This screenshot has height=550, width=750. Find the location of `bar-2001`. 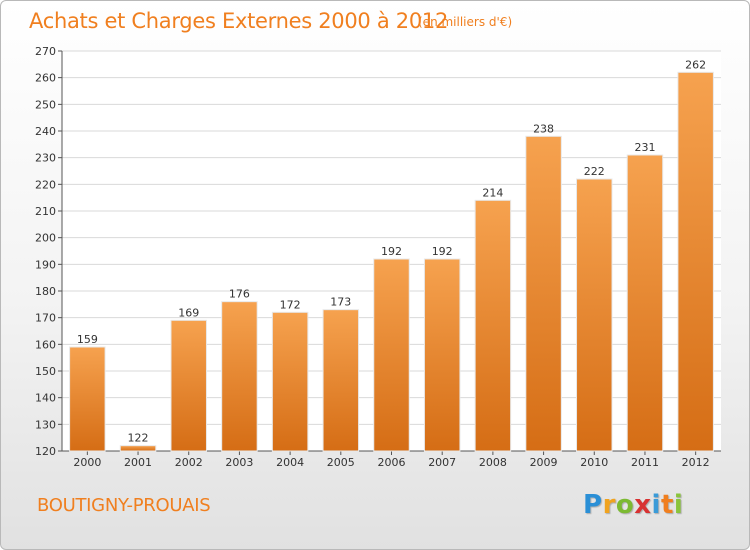

bar-2001 is located at coordinates (138, 448).